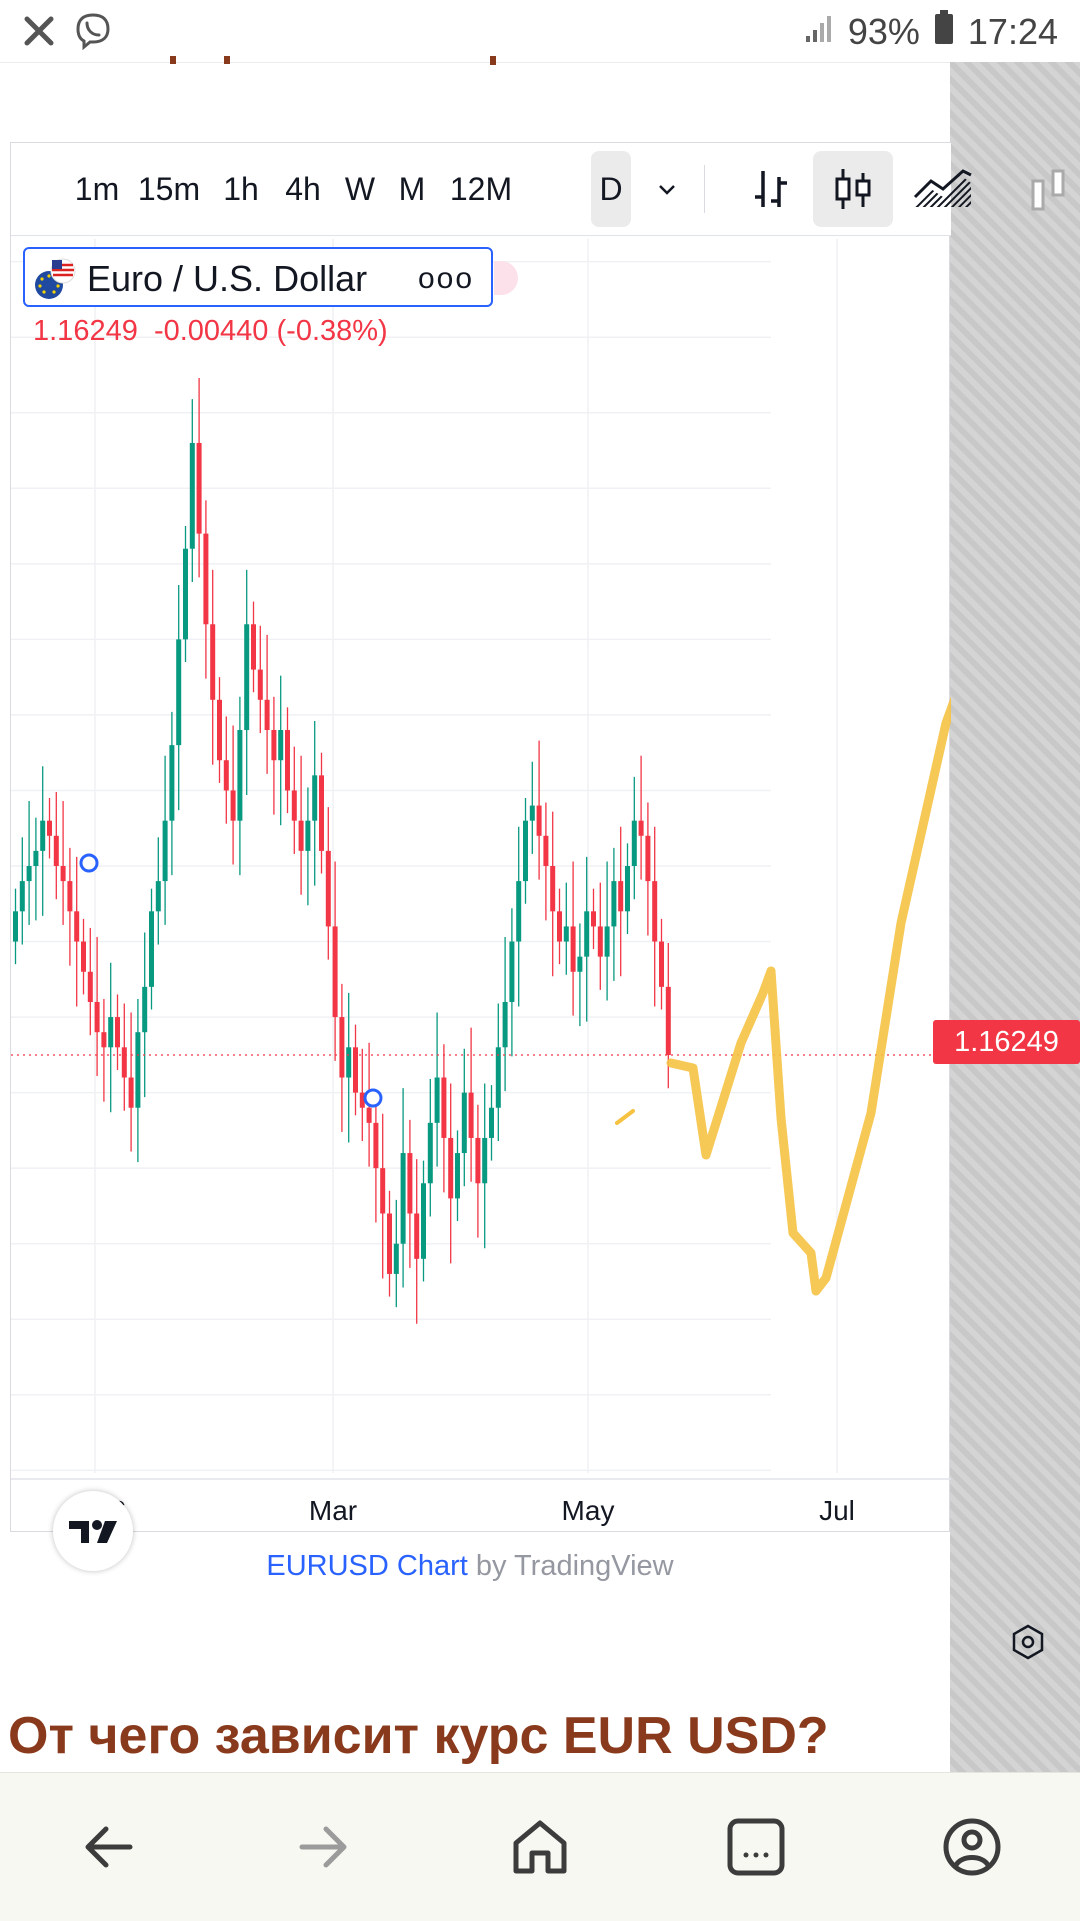 The width and height of the screenshot is (1080, 1921). Describe the element at coordinates (39, 33) in the screenshot. I see `tools-icon` at that location.